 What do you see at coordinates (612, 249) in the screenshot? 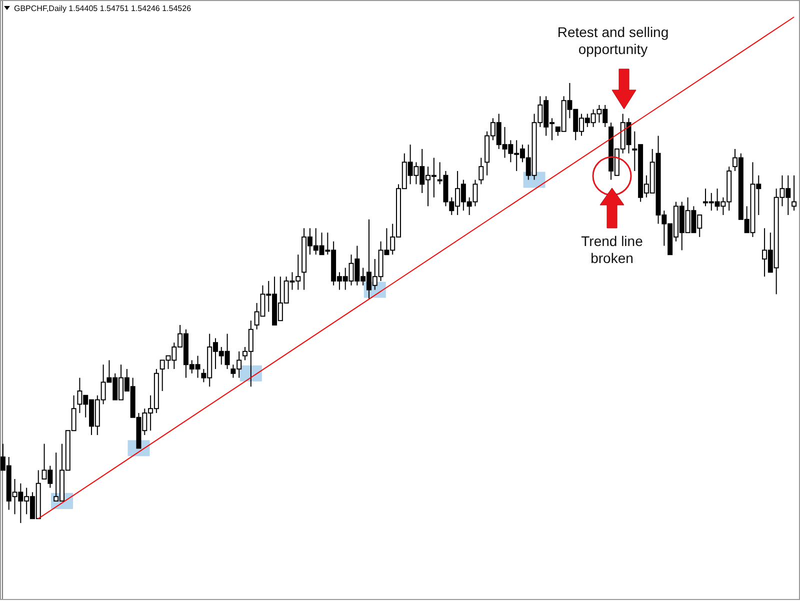
I see `annotation: Trend line broken` at bounding box center [612, 249].